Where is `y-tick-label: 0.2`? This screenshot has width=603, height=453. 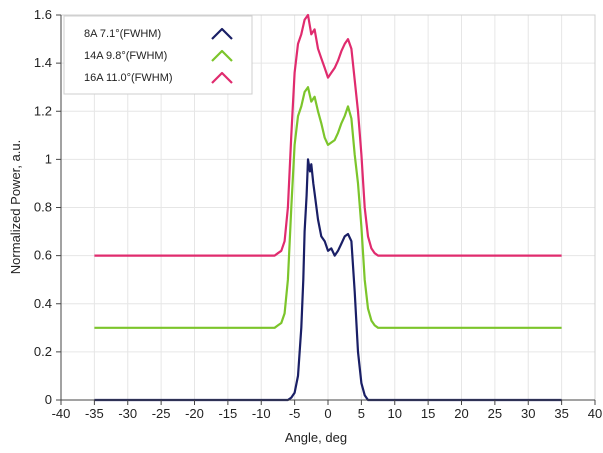
y-tick-label: 0.2 is located at coordinates (43, 351).